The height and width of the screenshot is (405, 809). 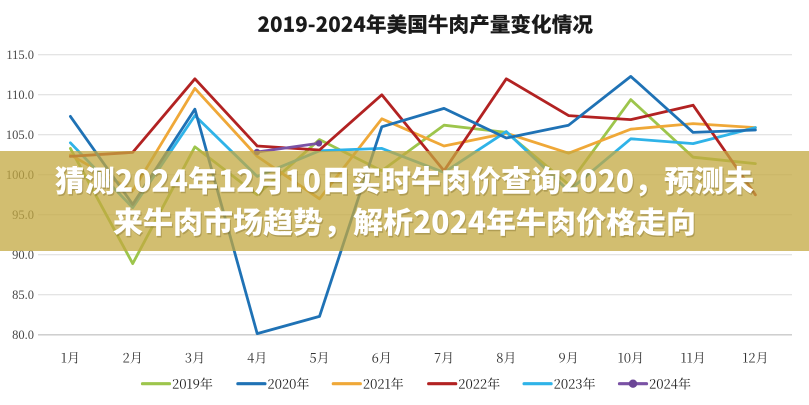 What do you see at coordinates (23, 335) in the screenshot?
I see `svg-text: 80.0` at bounding box center [23, 335].